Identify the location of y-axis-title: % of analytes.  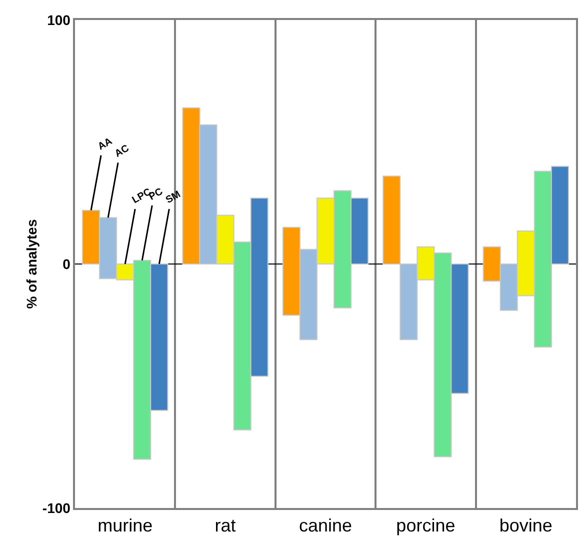
(32, 264).